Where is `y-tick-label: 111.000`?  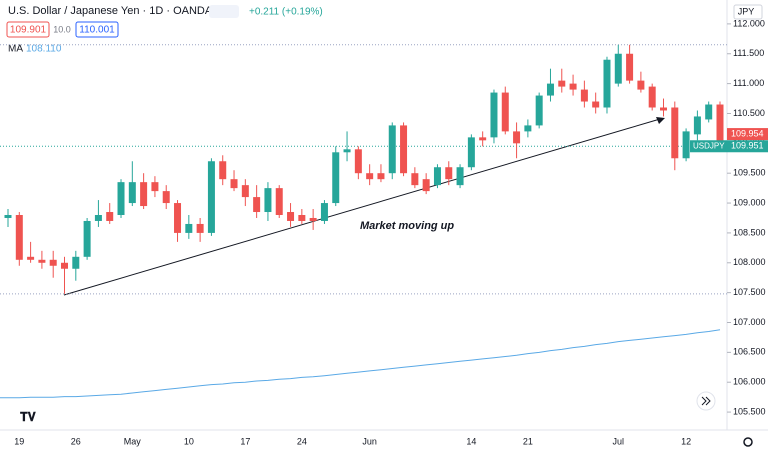
y-tick-label: 111.000 is located at coordinates (748, 83).